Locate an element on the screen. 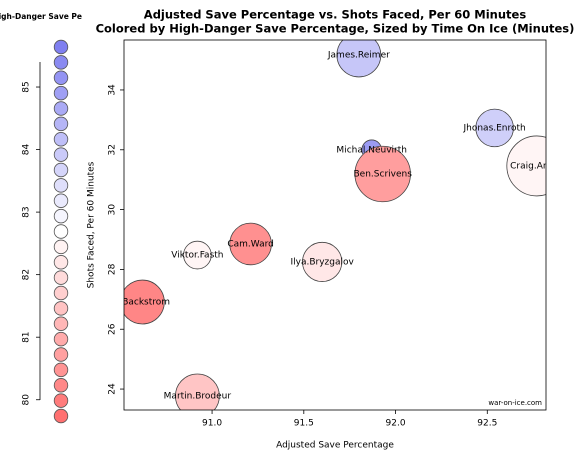 Image resolution: width=575 pixels, height=461 pixels. y-tick-label: 28 is located at coordinates (113, 269).